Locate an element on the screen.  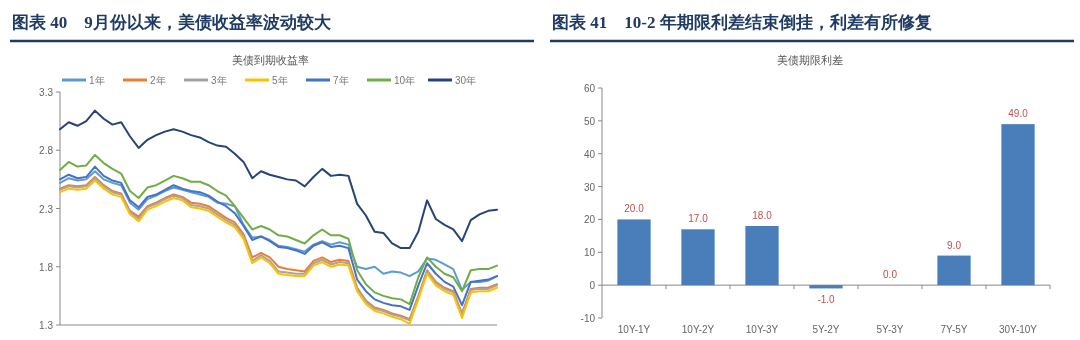
chart-title: 图表 40 9月份以来，美债收益率波动较大 is located at coordinates (172, 22).